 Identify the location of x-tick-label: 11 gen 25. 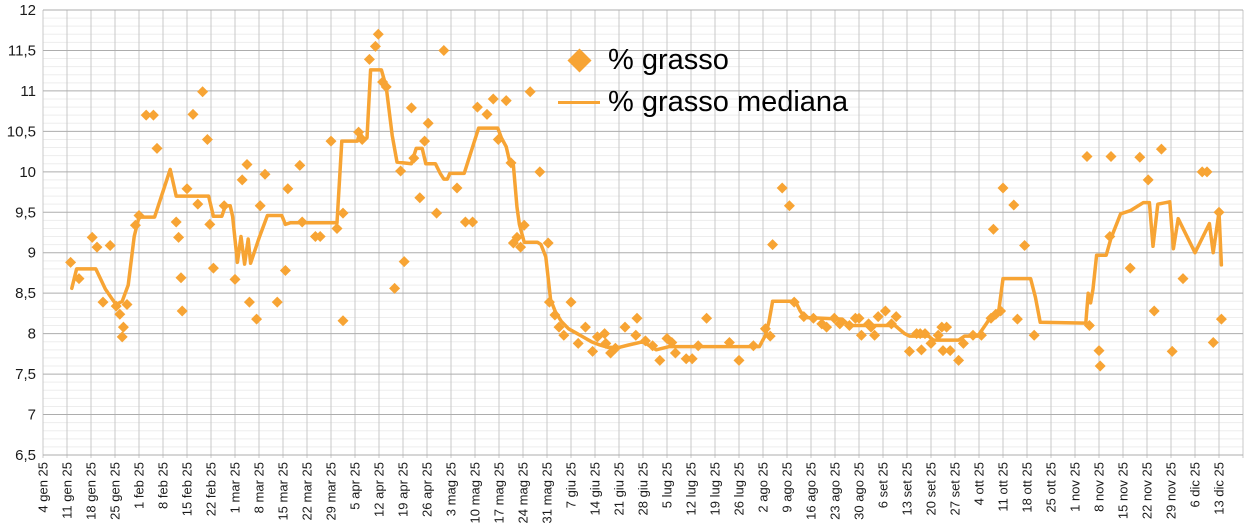
(67, 490).